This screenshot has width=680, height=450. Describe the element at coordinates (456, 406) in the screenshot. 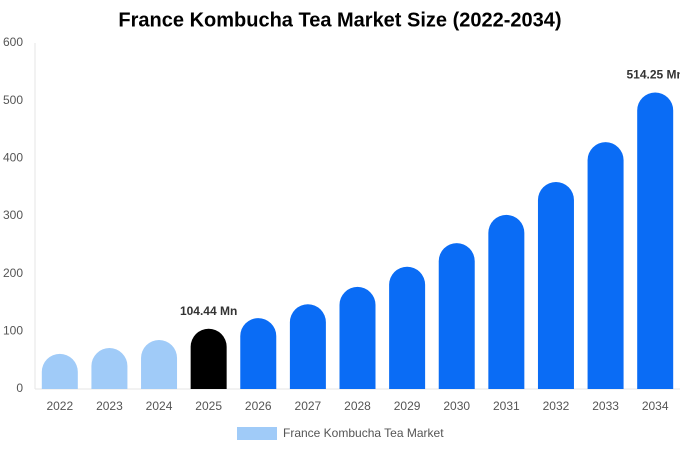

I see `x-tick-label: 2030` at that location.